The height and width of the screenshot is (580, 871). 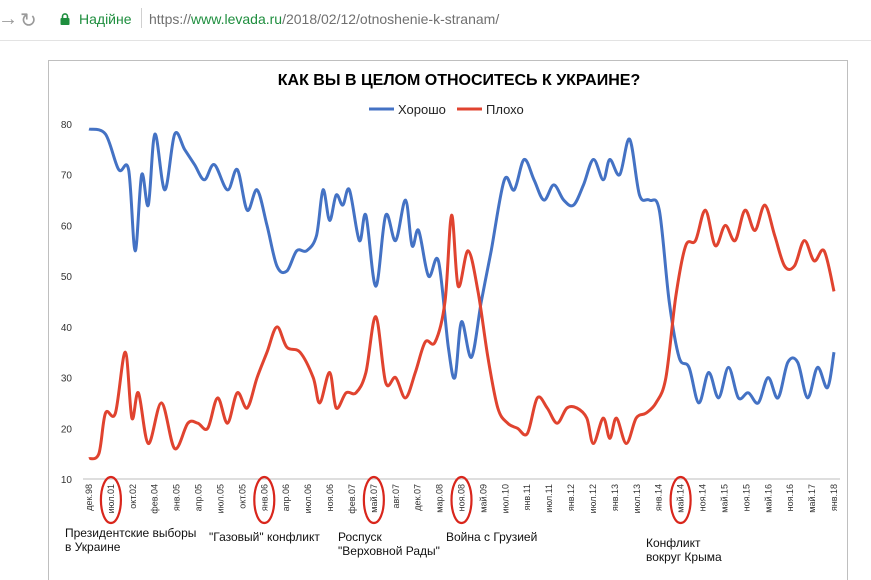 I want to click on x-tick-label: фев.04, so click(x=155, y=499).